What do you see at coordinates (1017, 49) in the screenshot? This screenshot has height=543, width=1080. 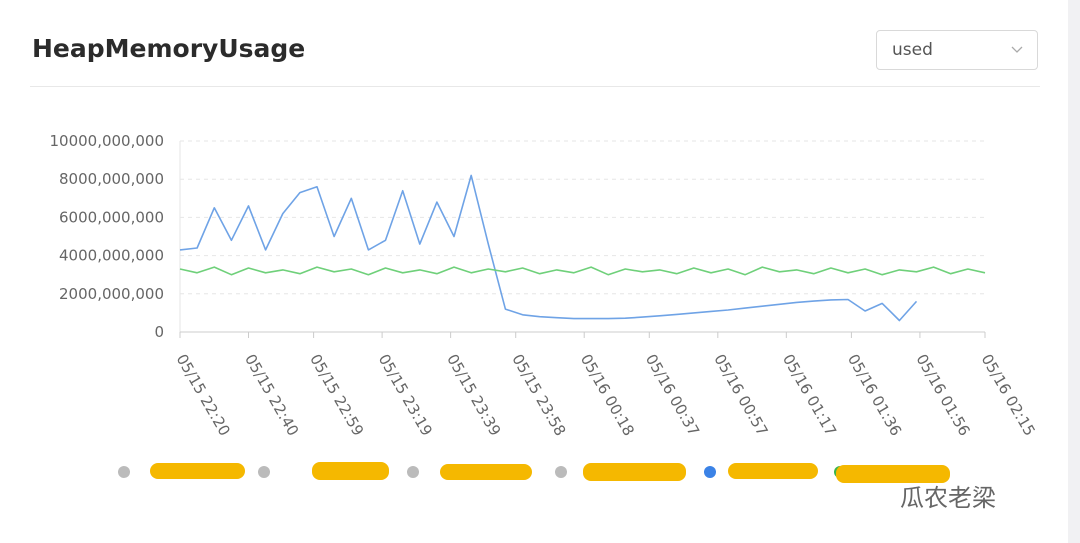 I see `chevron` at bounding box center [1017, 49].